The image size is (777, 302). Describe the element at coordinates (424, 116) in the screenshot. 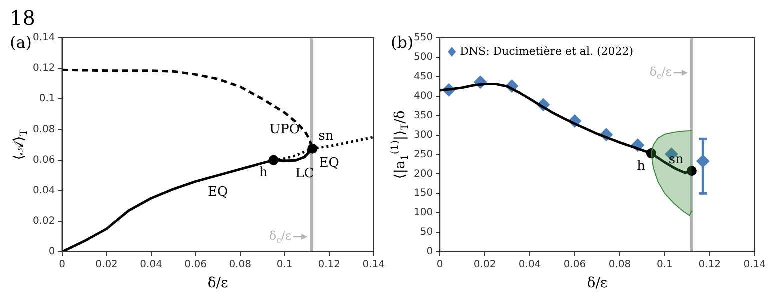

I see `y-tick-label: 350` at that location.